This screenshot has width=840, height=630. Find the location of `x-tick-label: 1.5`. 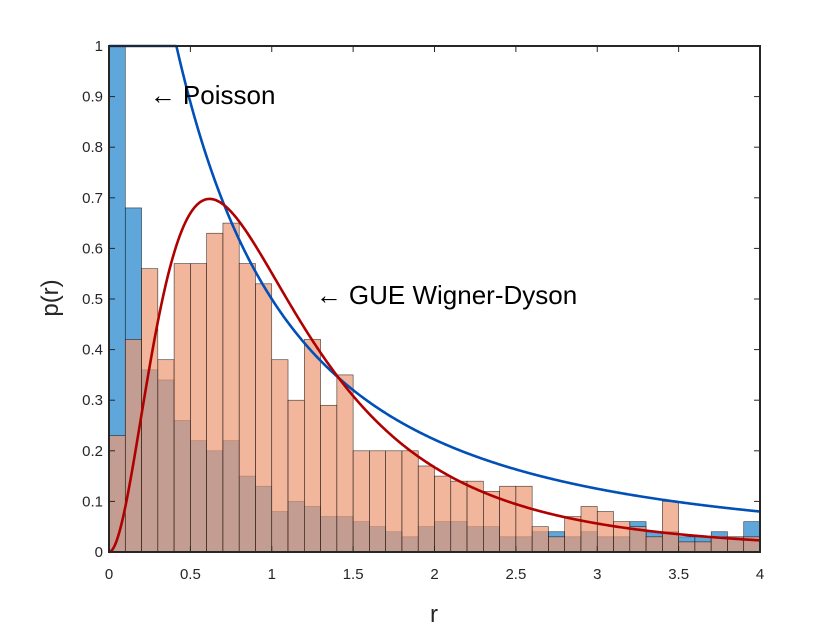

x-tick-label: 1.5 is located at coordinates (353, 574).